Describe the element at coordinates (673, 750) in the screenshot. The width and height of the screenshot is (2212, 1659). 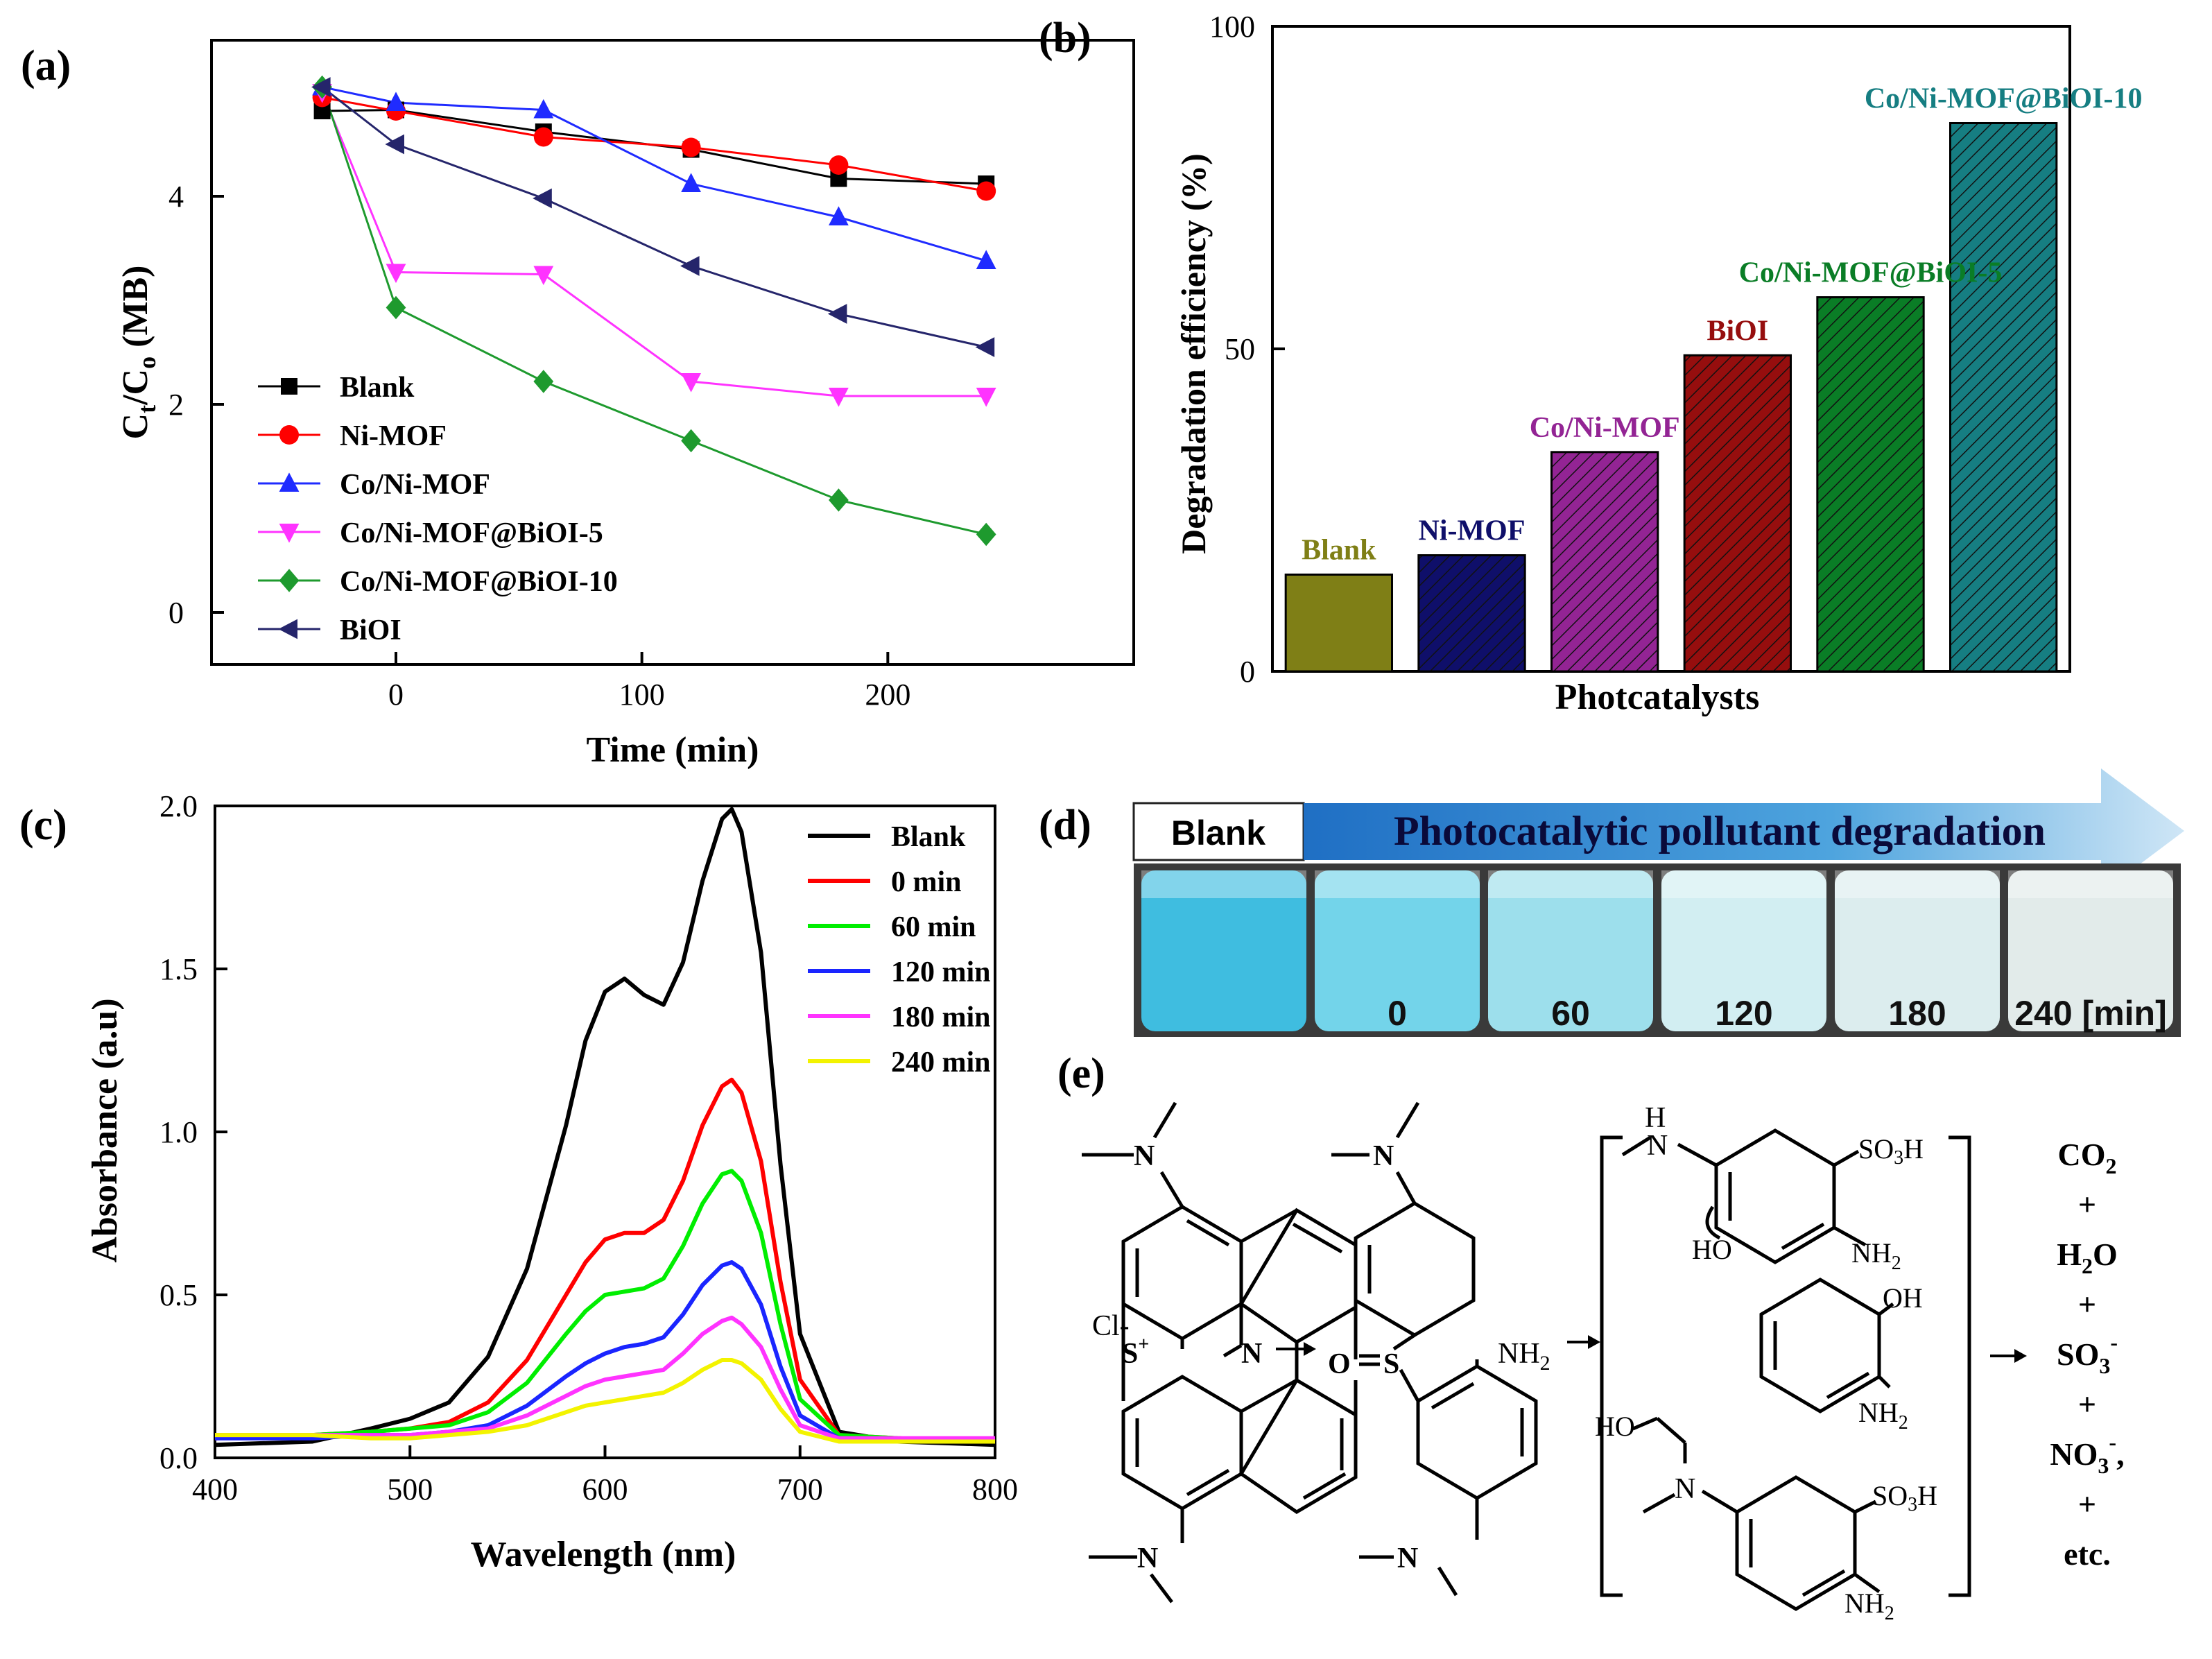
I see `panel-a-xlabel: Time (min)` at that location.